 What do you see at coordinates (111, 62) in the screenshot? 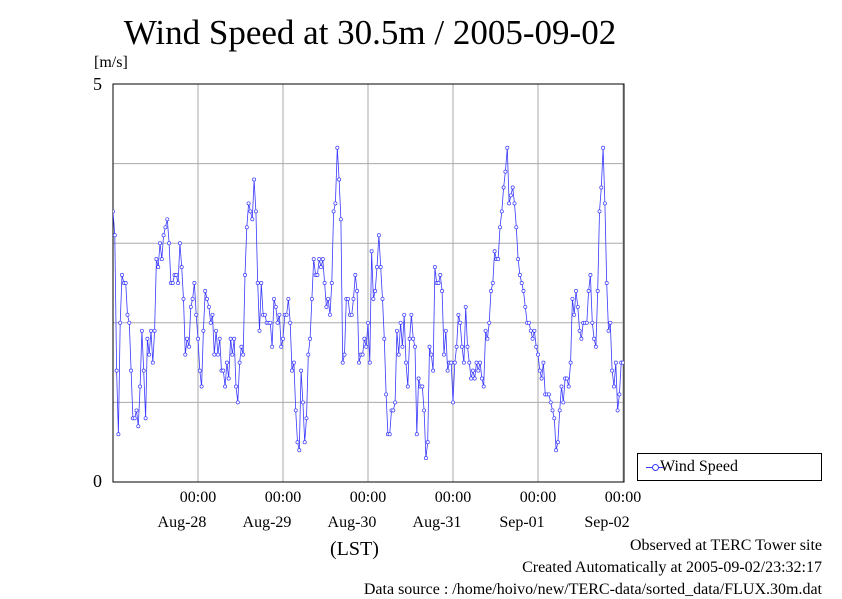
I see `y-axis-unit: [m/s]` at bounding box center [111, 62].